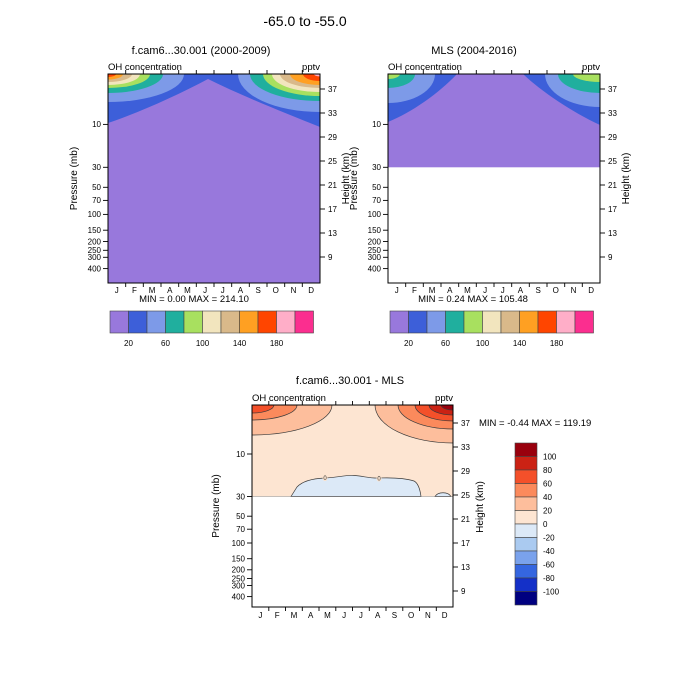  I want to click on tick-label: 180, so click(277, 343).